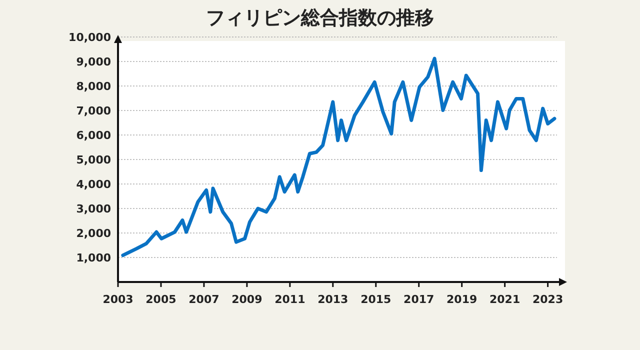 This screenshot has height=350, width=640. Describe the element at coordinates (462, 299) in the screenshot. I see `x-tick-label: 2019` at that location.